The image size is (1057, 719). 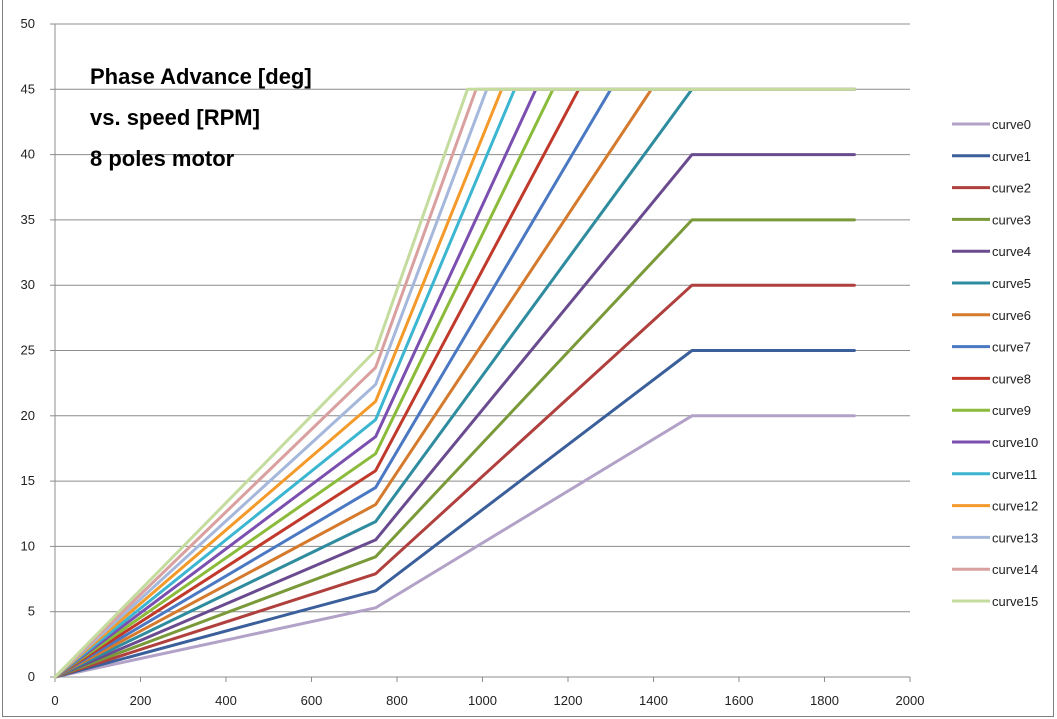 I want to click on legend-item-curve15: curve15, so click(x=995, y=601).